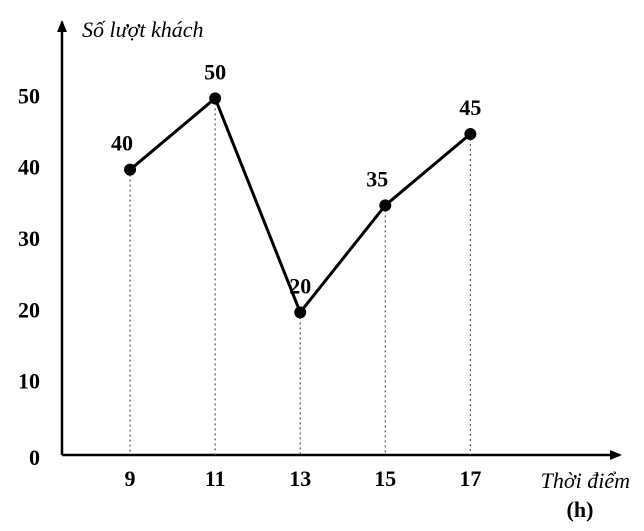  Describe the element at coordinates (470, 107) in the screenshot. I see `data-label: 45` at that location.